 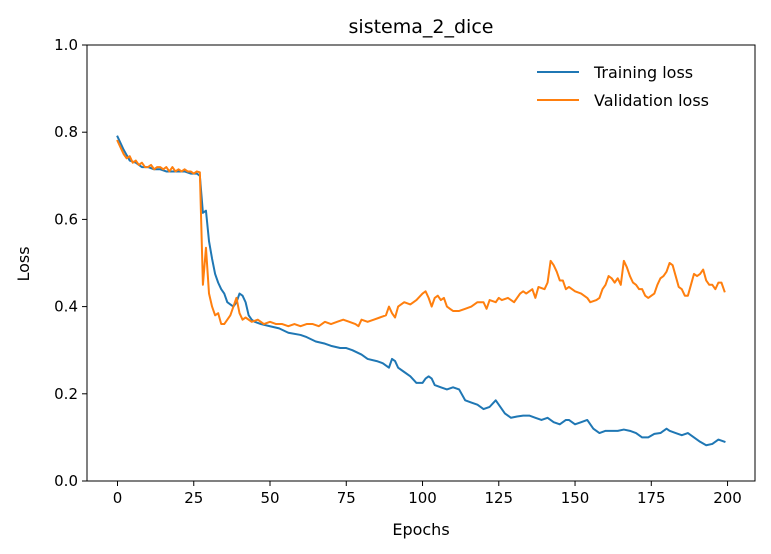 What do you see at coordinates (623, 86) in the screenshot?
I see `legend: Training loss Validation loss` at bounding box center [623, 86].